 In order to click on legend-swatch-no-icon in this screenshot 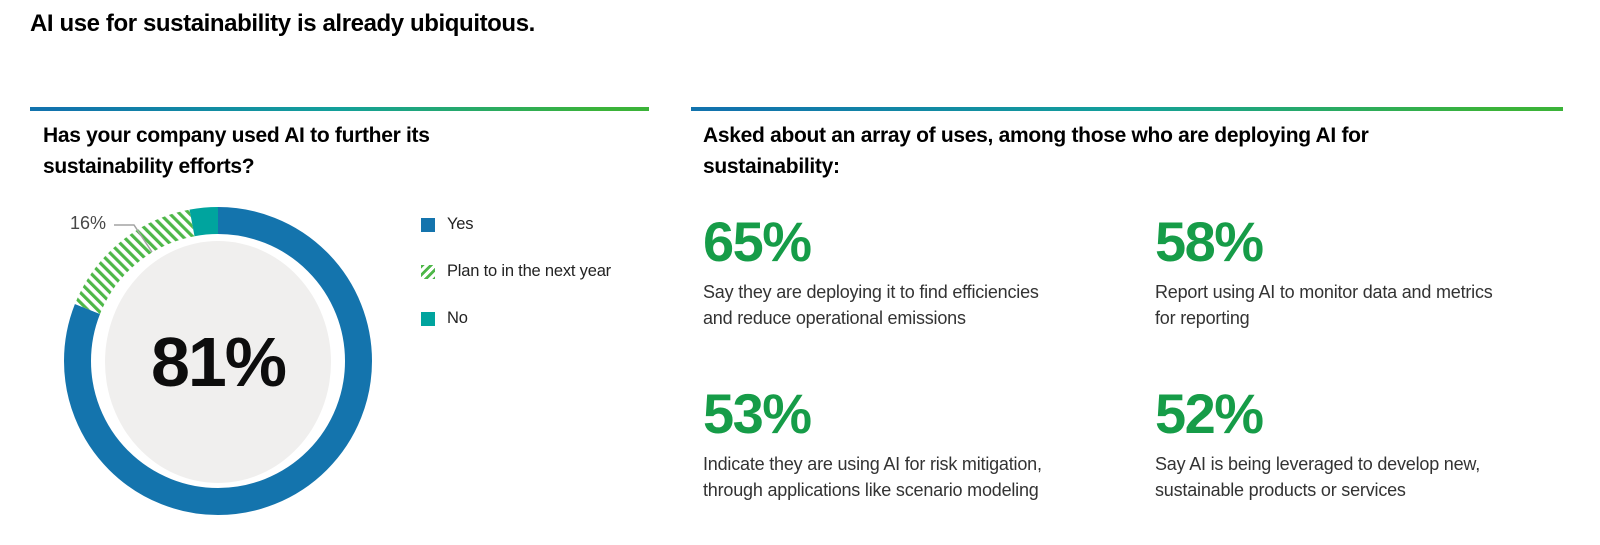, I will do `click(428, 318)`.